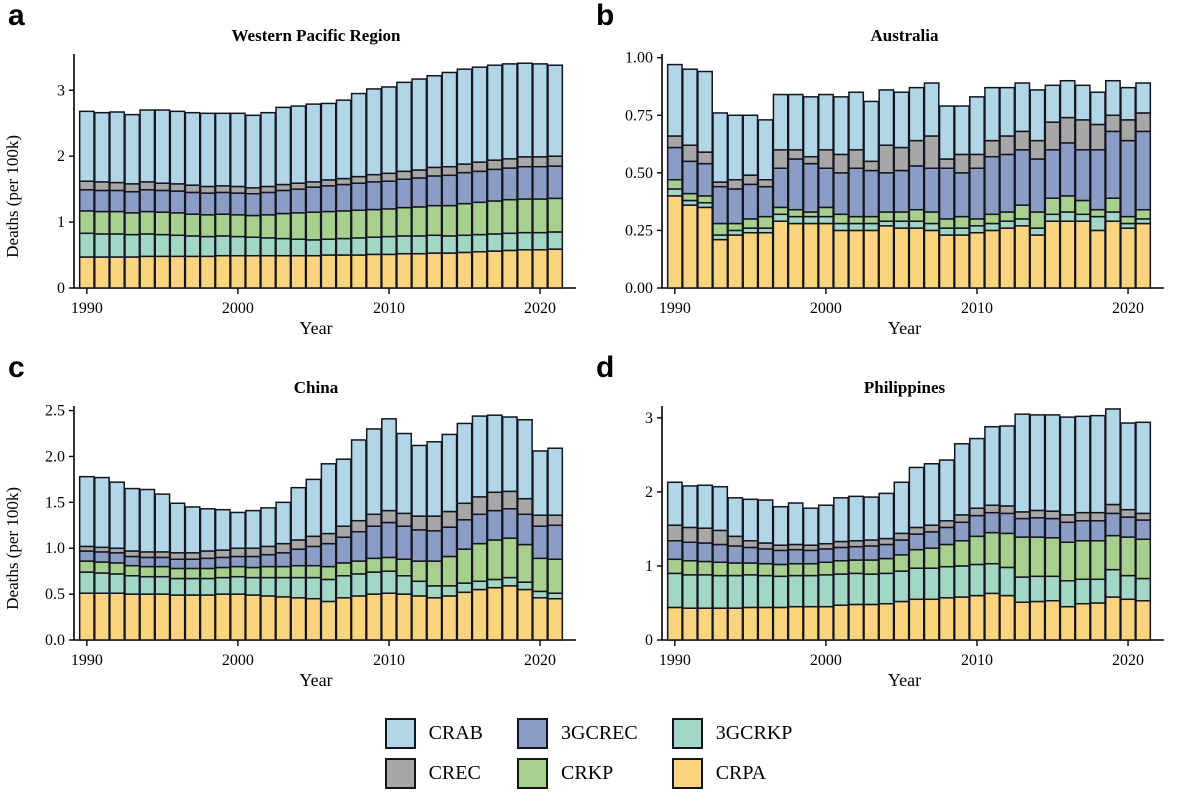 This screenshot has width=1177, height=803. I want to click on legend-label-3gcrkp: 3GCRKP, so click(754, 733).